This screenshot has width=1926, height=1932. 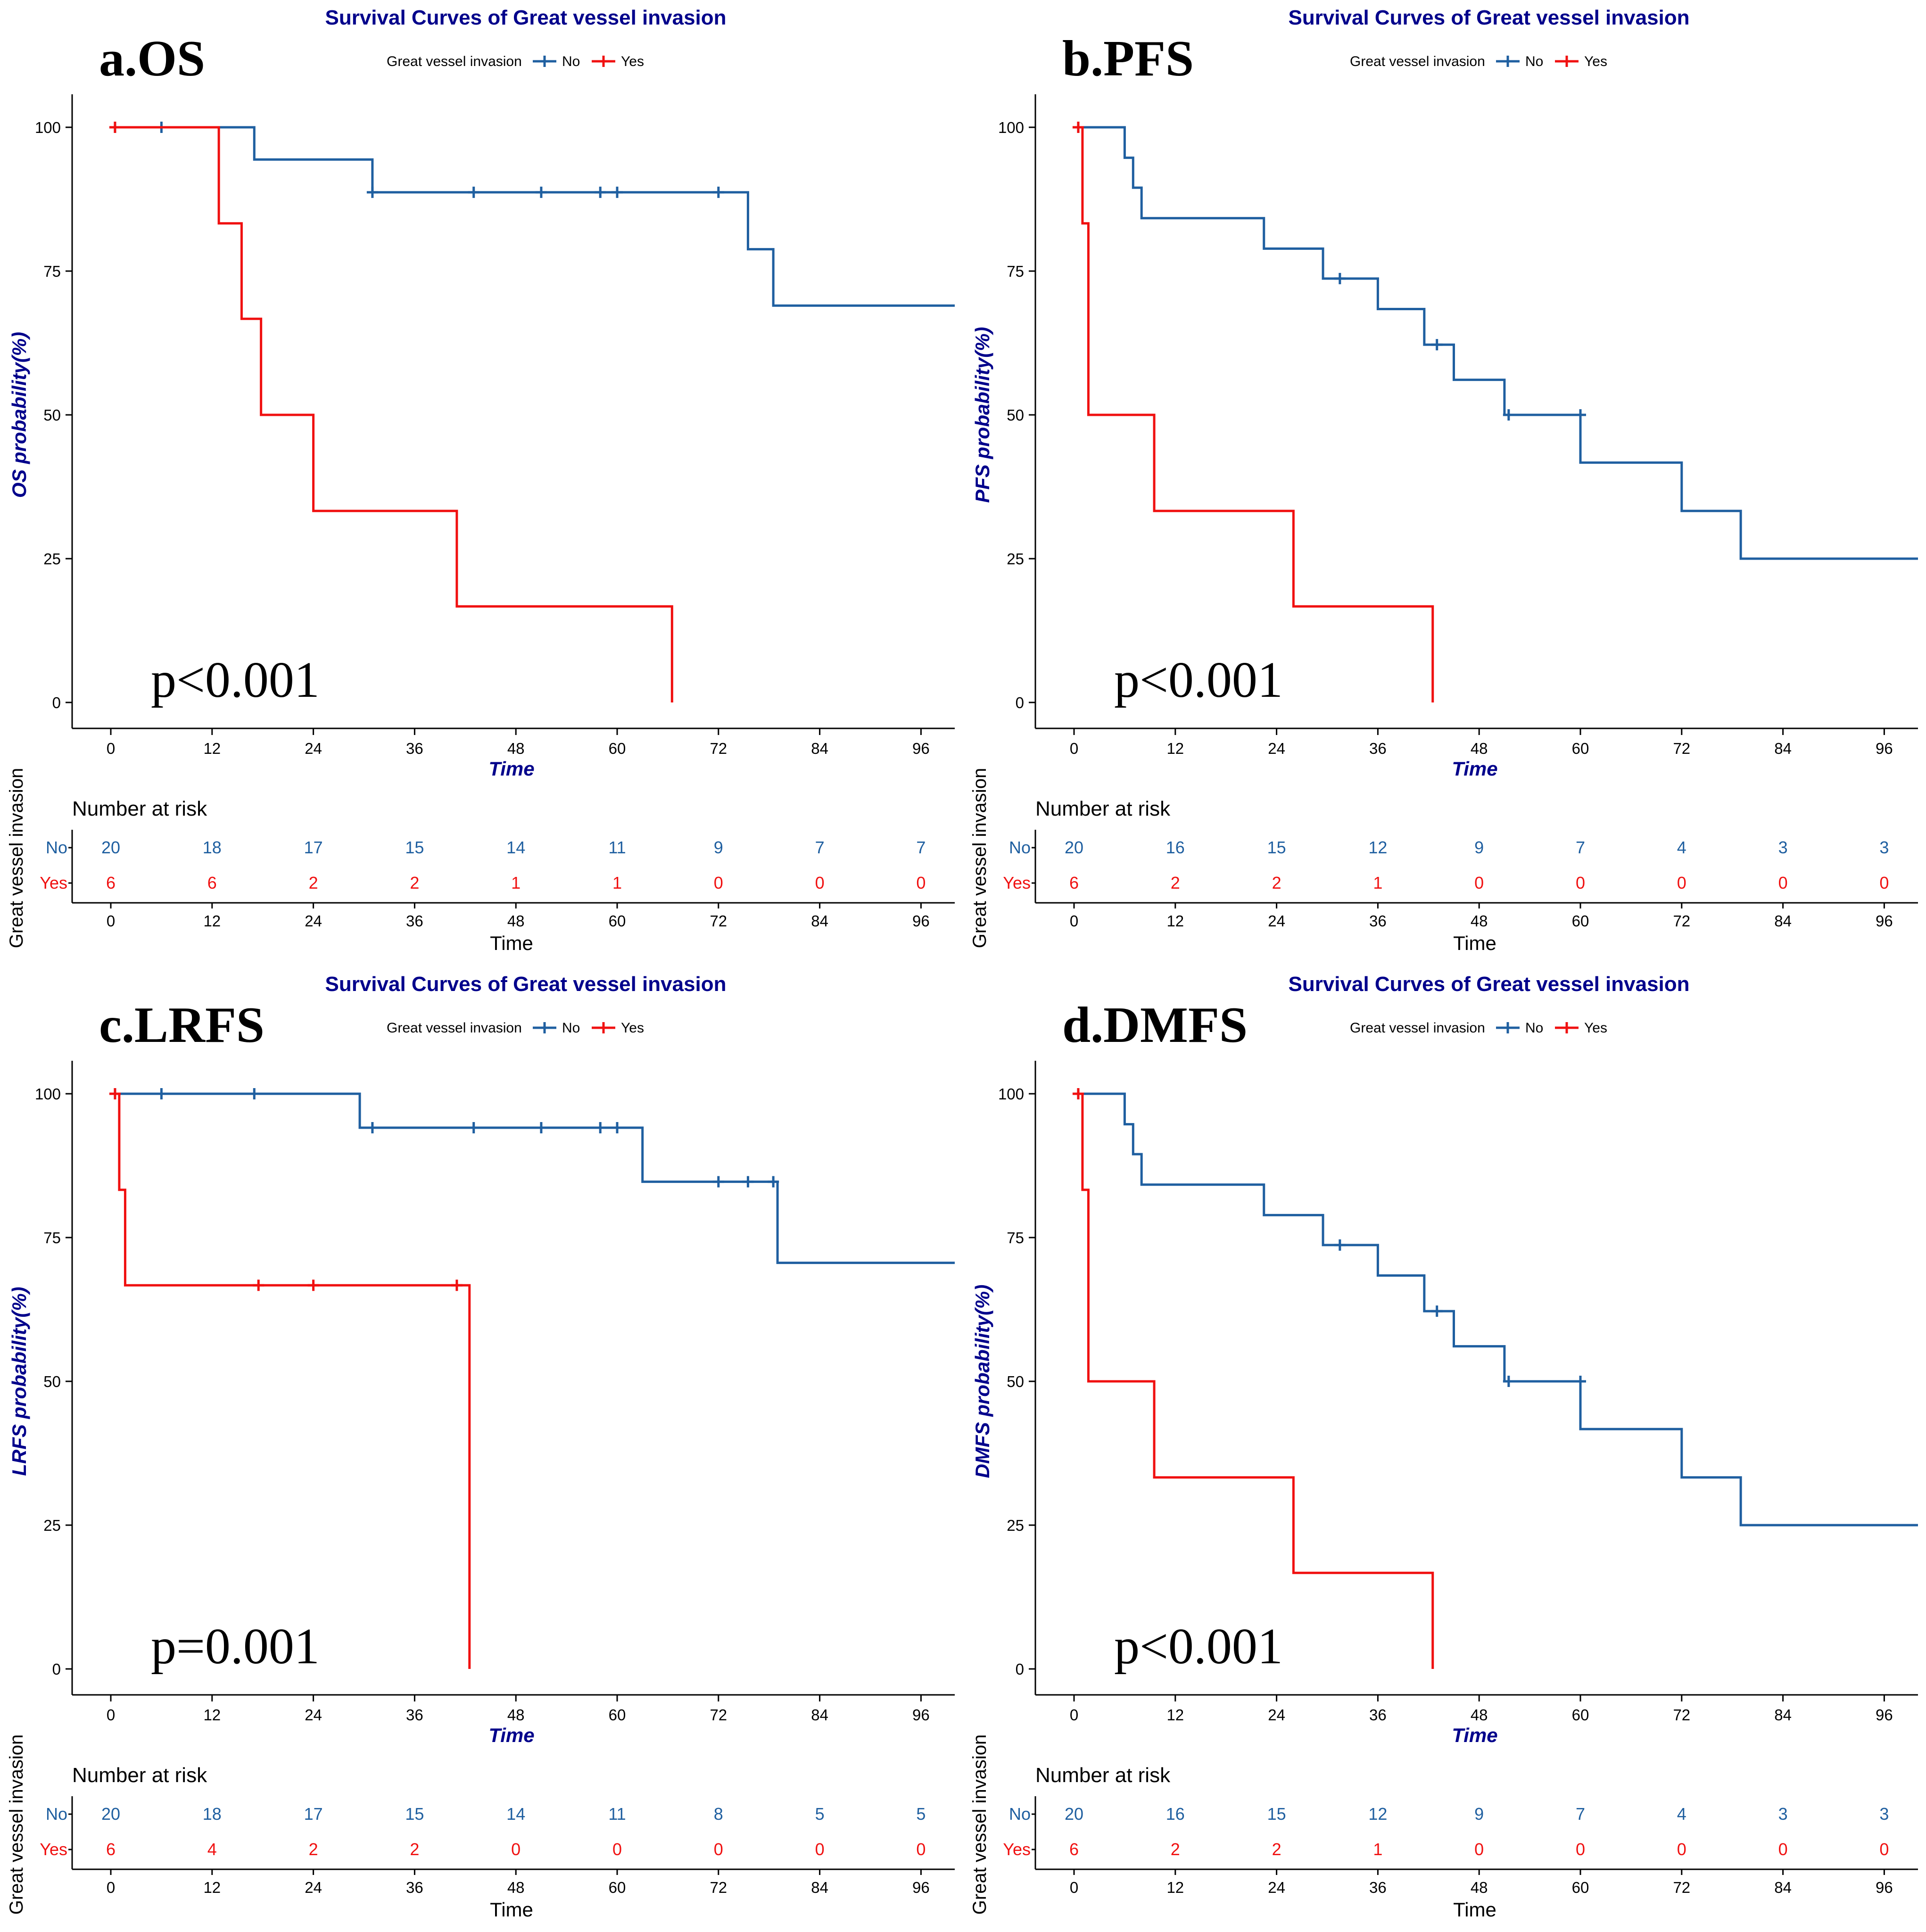 What do you see at coordinates (1175, 1715) in the screenshot?
I see `x-tick-label: 12` at bounding box center [1175, 1715].